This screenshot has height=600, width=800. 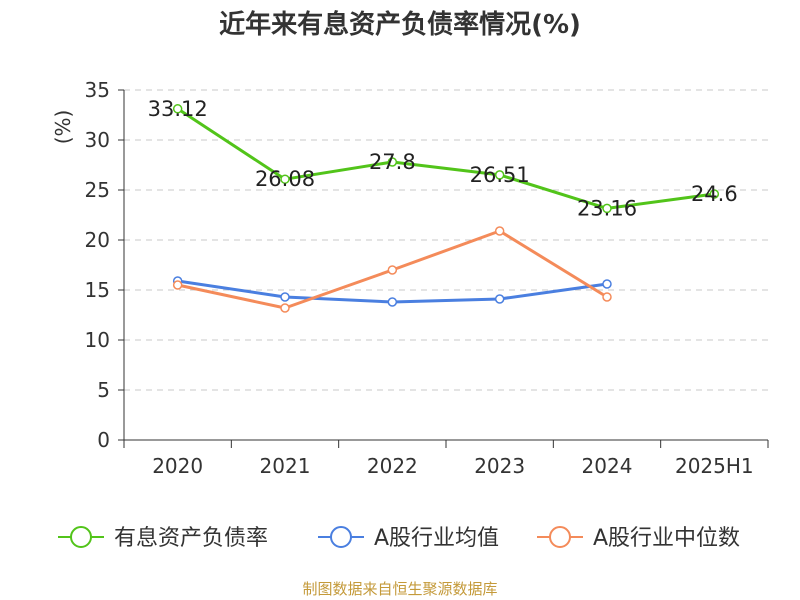 I want to click on x-tick-label: 2023, so click(x=499, y=466).